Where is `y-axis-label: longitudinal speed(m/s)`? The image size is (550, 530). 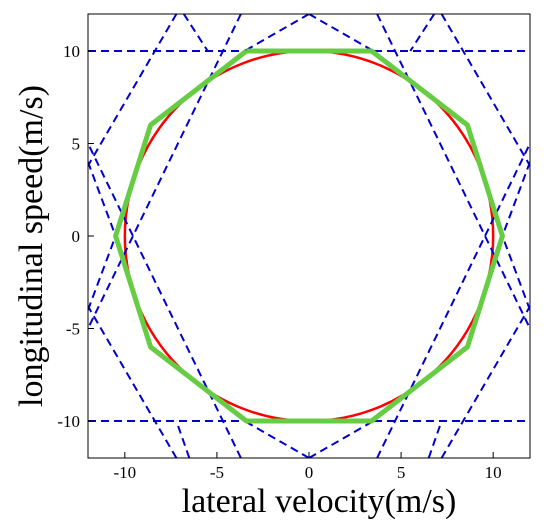
y-axis-label: longitudinal speed(m/s) is located at coordinates (31, 246).